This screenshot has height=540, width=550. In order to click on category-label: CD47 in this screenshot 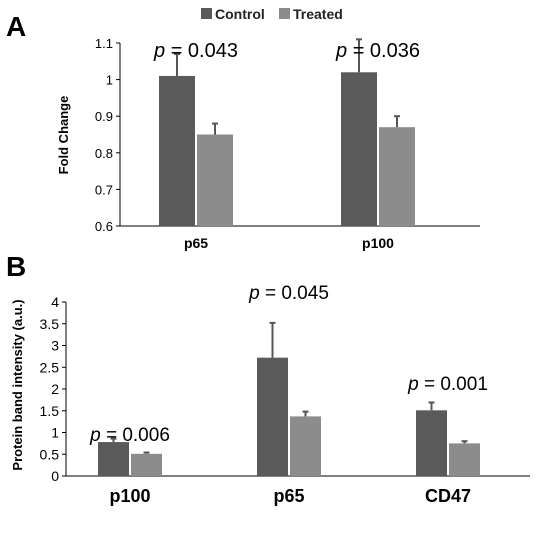, I will do `click(448, 496)`.